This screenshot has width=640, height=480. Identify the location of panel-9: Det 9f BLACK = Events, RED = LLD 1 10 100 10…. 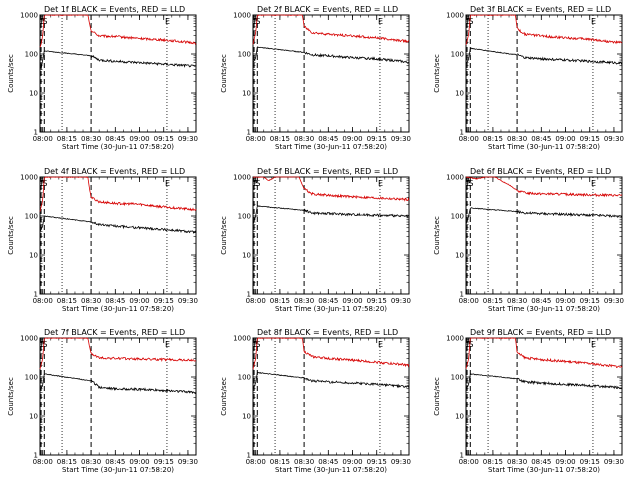
(528, 401).